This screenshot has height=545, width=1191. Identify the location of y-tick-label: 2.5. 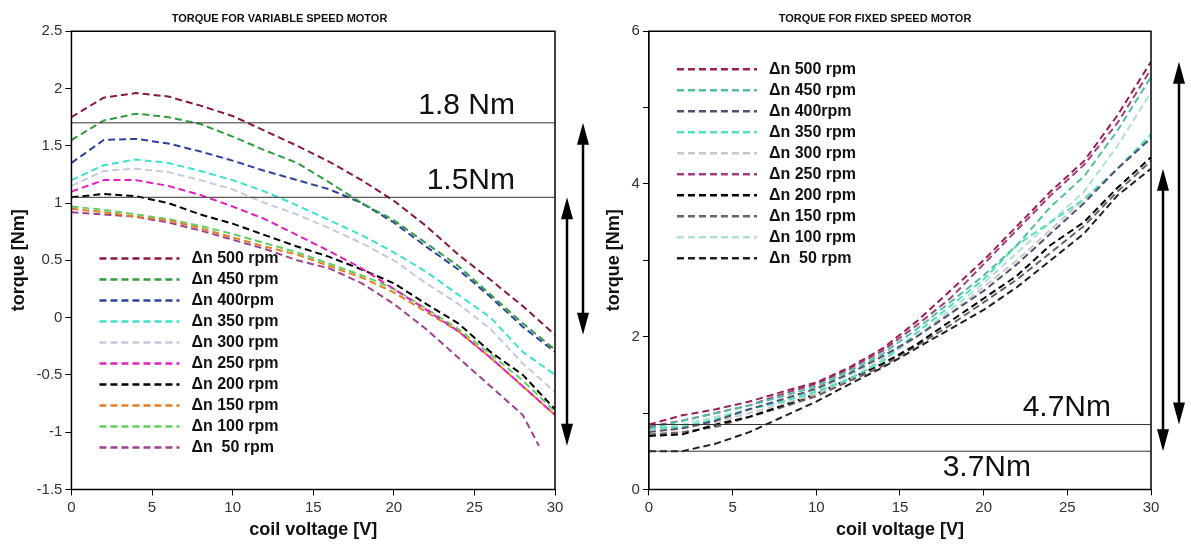
(52, 30).